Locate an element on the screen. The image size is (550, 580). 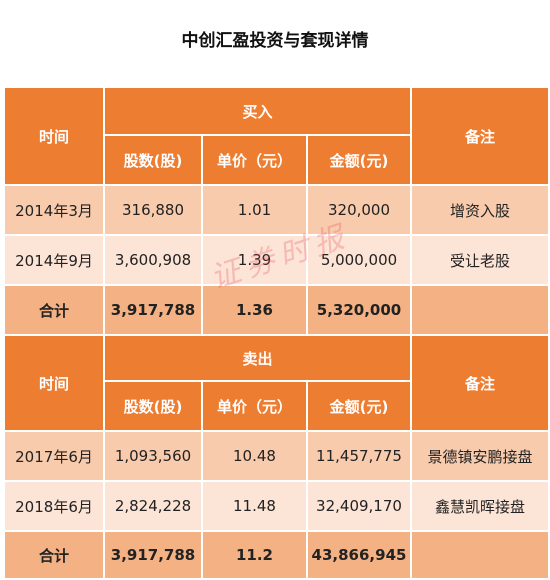
total-amount: 5,320,000 is located at coordinates (359, 310).